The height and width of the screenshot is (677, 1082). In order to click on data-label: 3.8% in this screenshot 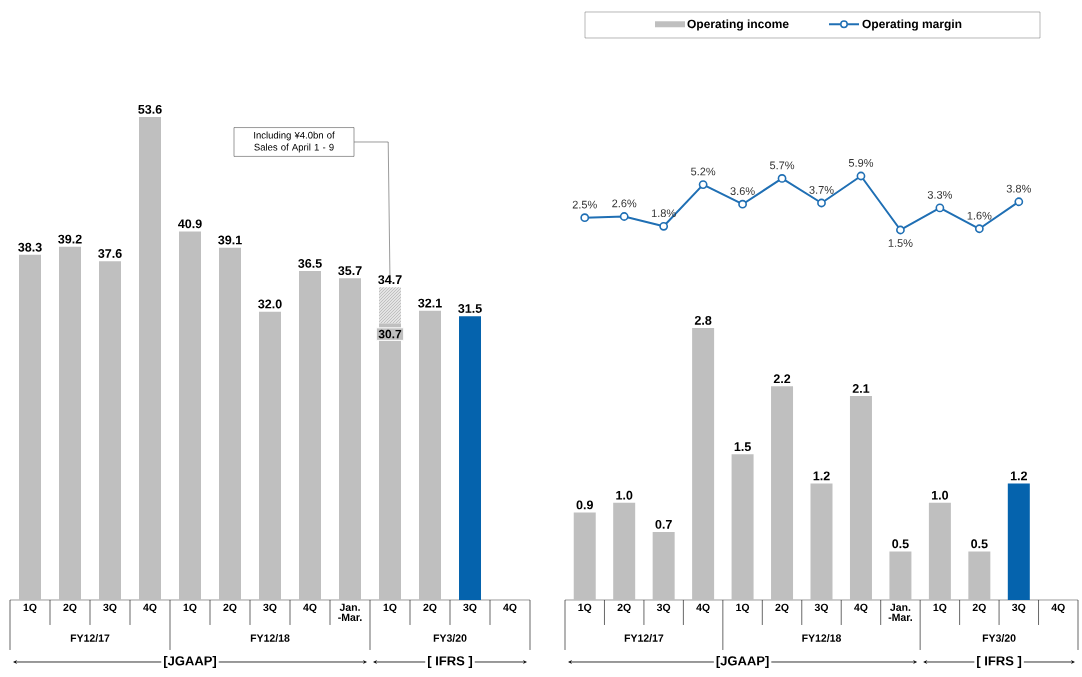, I will do `click(1018, 188)`.